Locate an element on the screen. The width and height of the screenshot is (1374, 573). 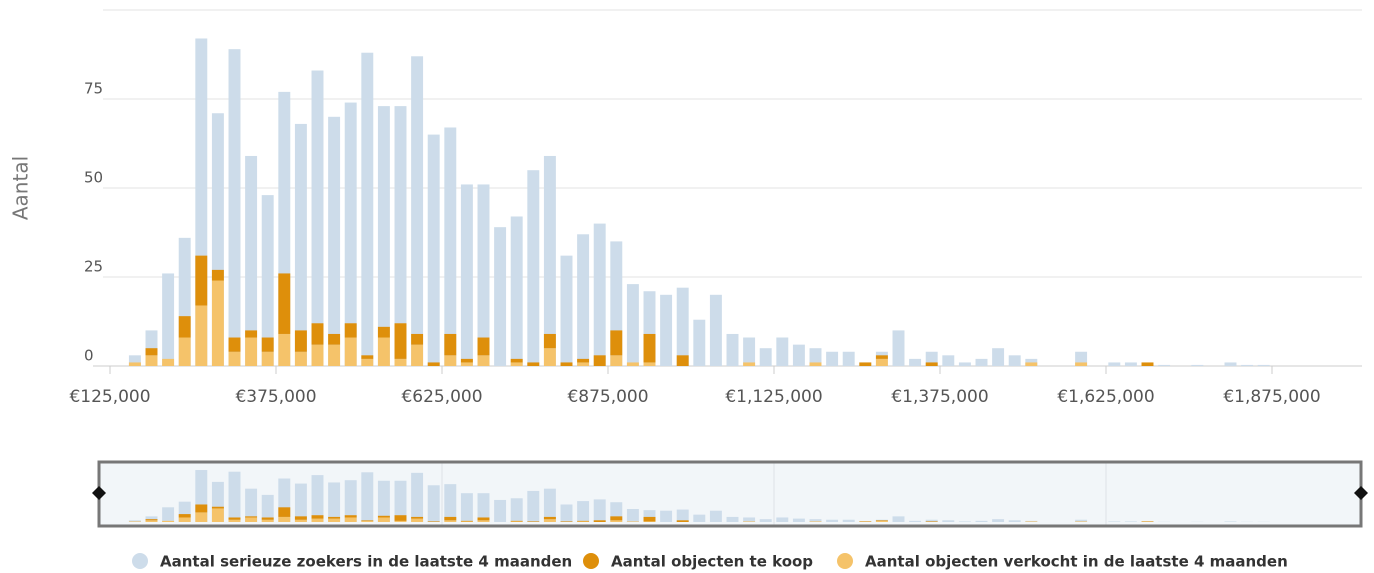
y-tick-label: 75 is located at coordinates (93, 89).